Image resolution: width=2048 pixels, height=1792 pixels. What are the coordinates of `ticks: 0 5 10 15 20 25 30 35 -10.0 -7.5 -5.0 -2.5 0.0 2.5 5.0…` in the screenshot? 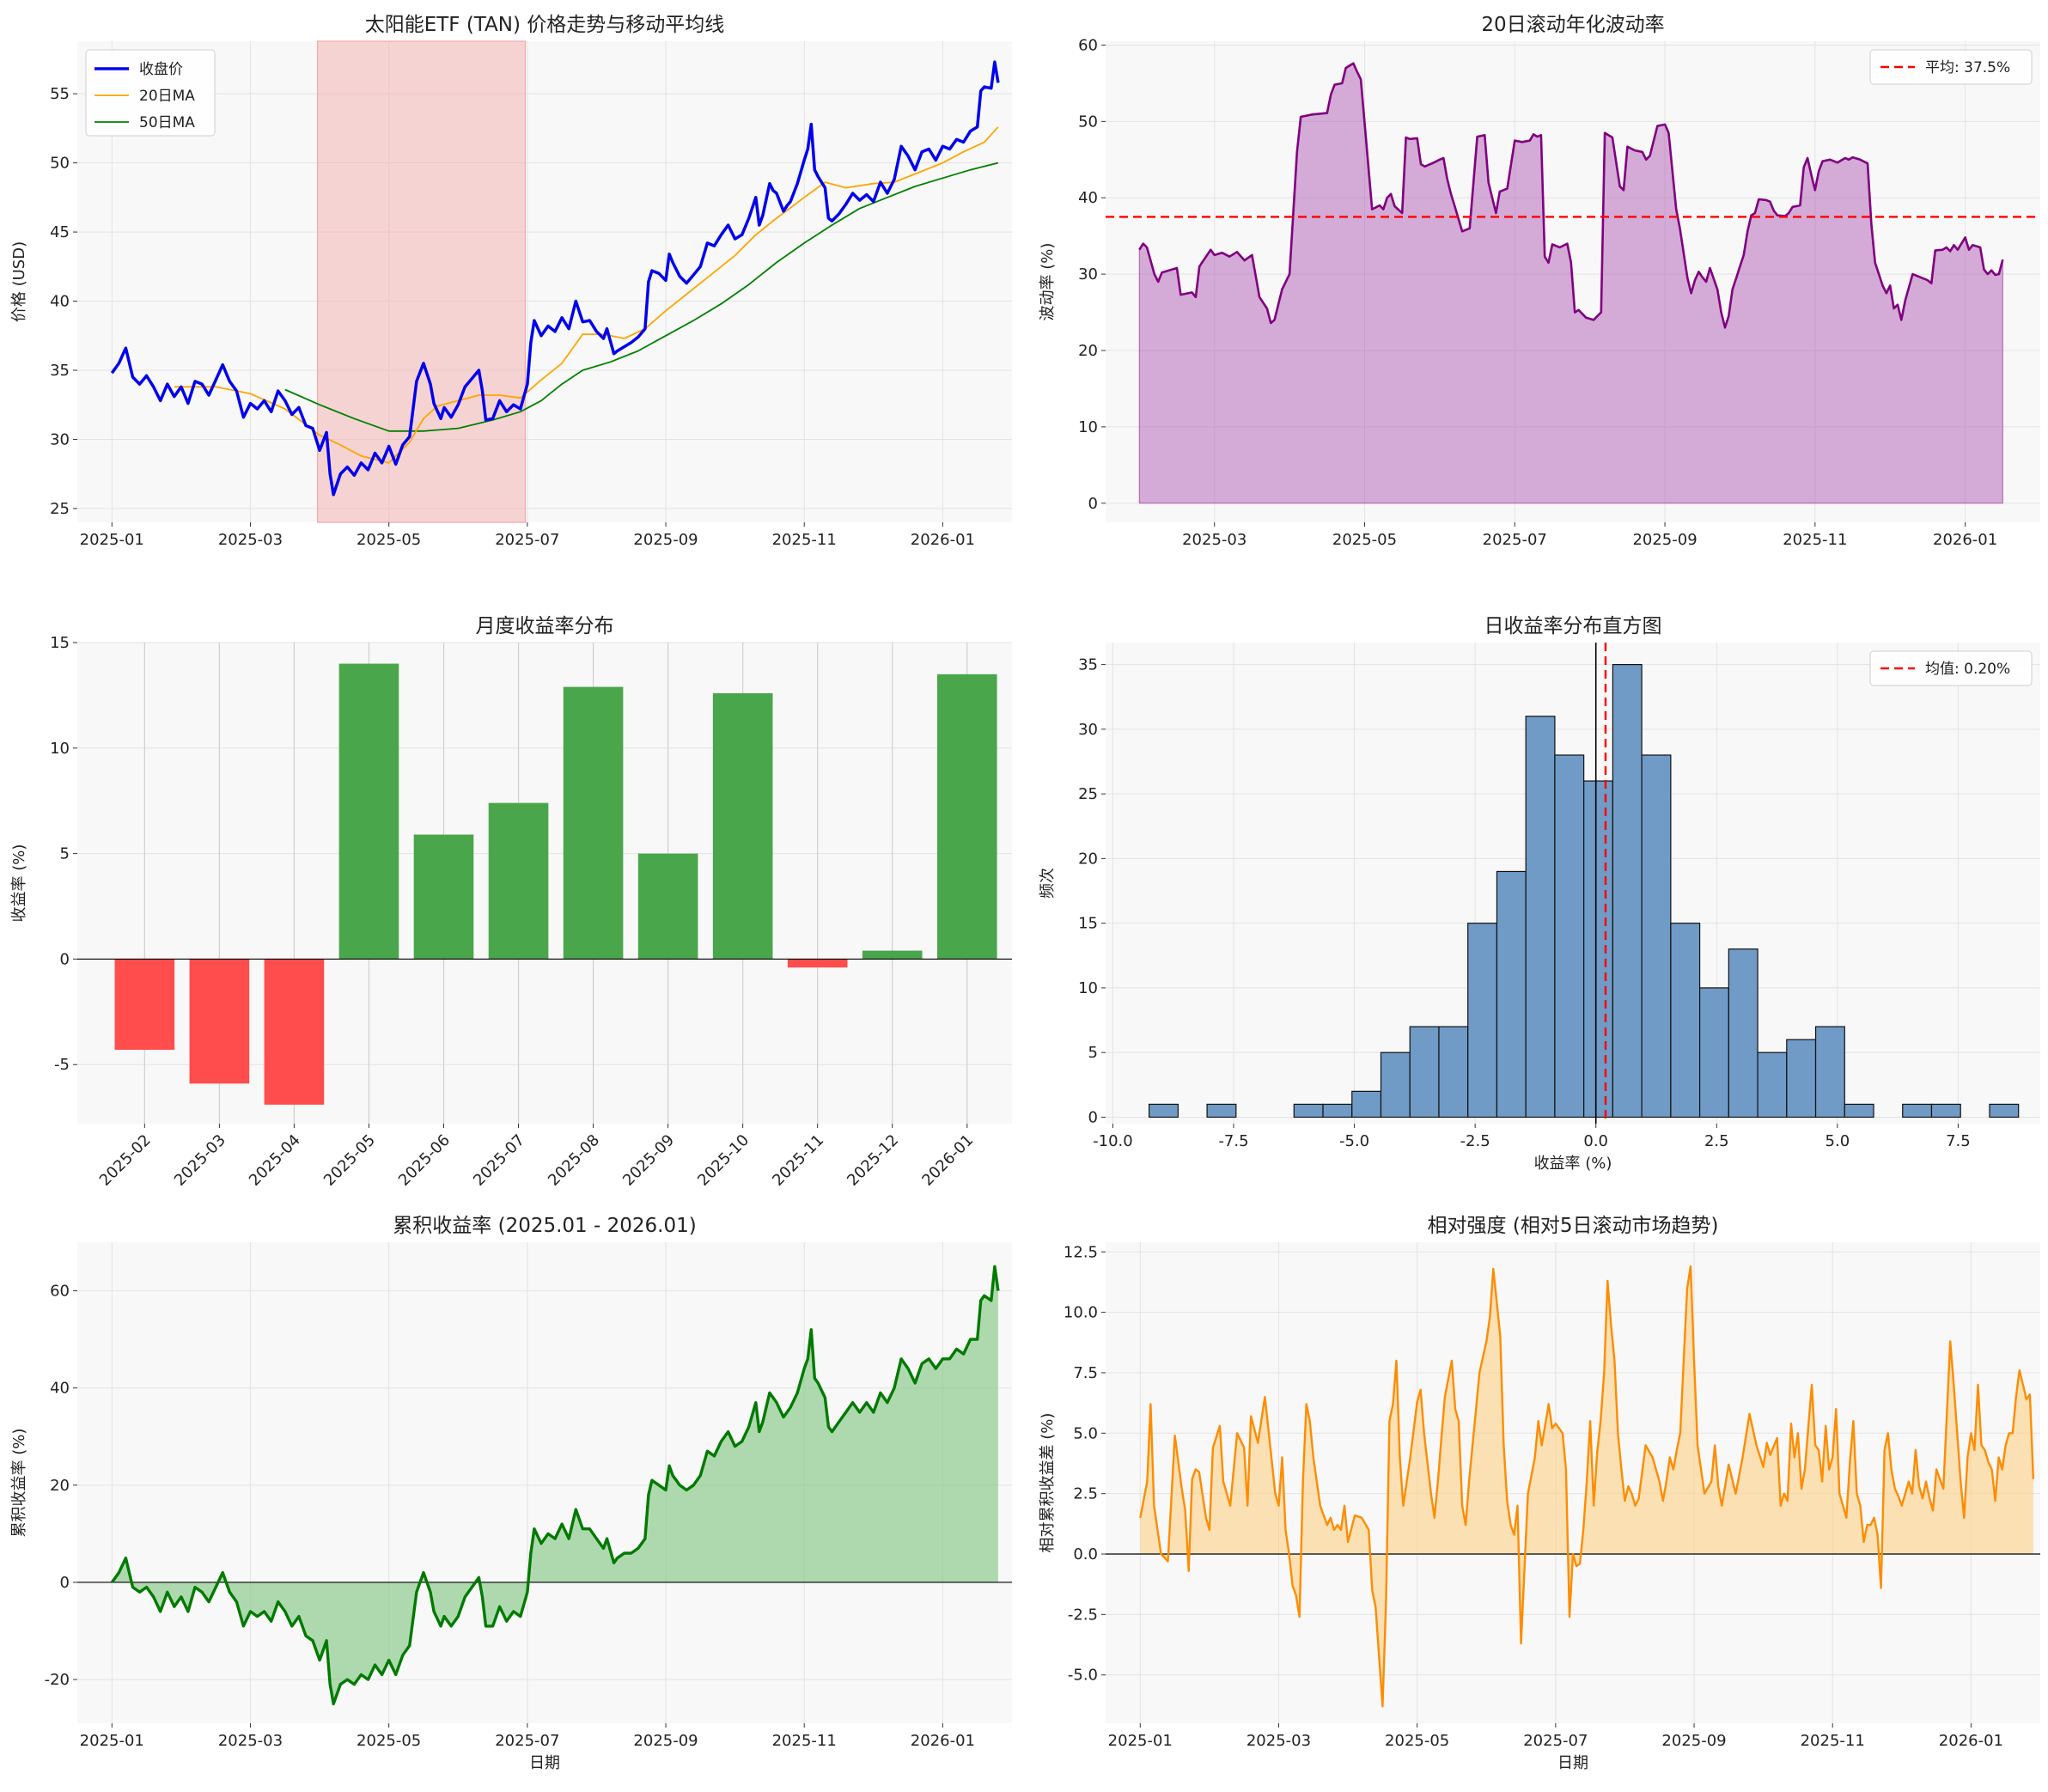 It's located at (1524, 903).